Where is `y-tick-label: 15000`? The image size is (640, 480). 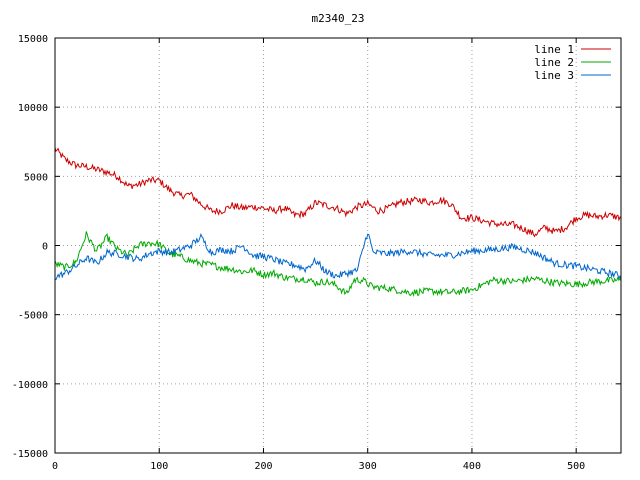
y-tick-label: 15000 is located at coordinates (33, 39).